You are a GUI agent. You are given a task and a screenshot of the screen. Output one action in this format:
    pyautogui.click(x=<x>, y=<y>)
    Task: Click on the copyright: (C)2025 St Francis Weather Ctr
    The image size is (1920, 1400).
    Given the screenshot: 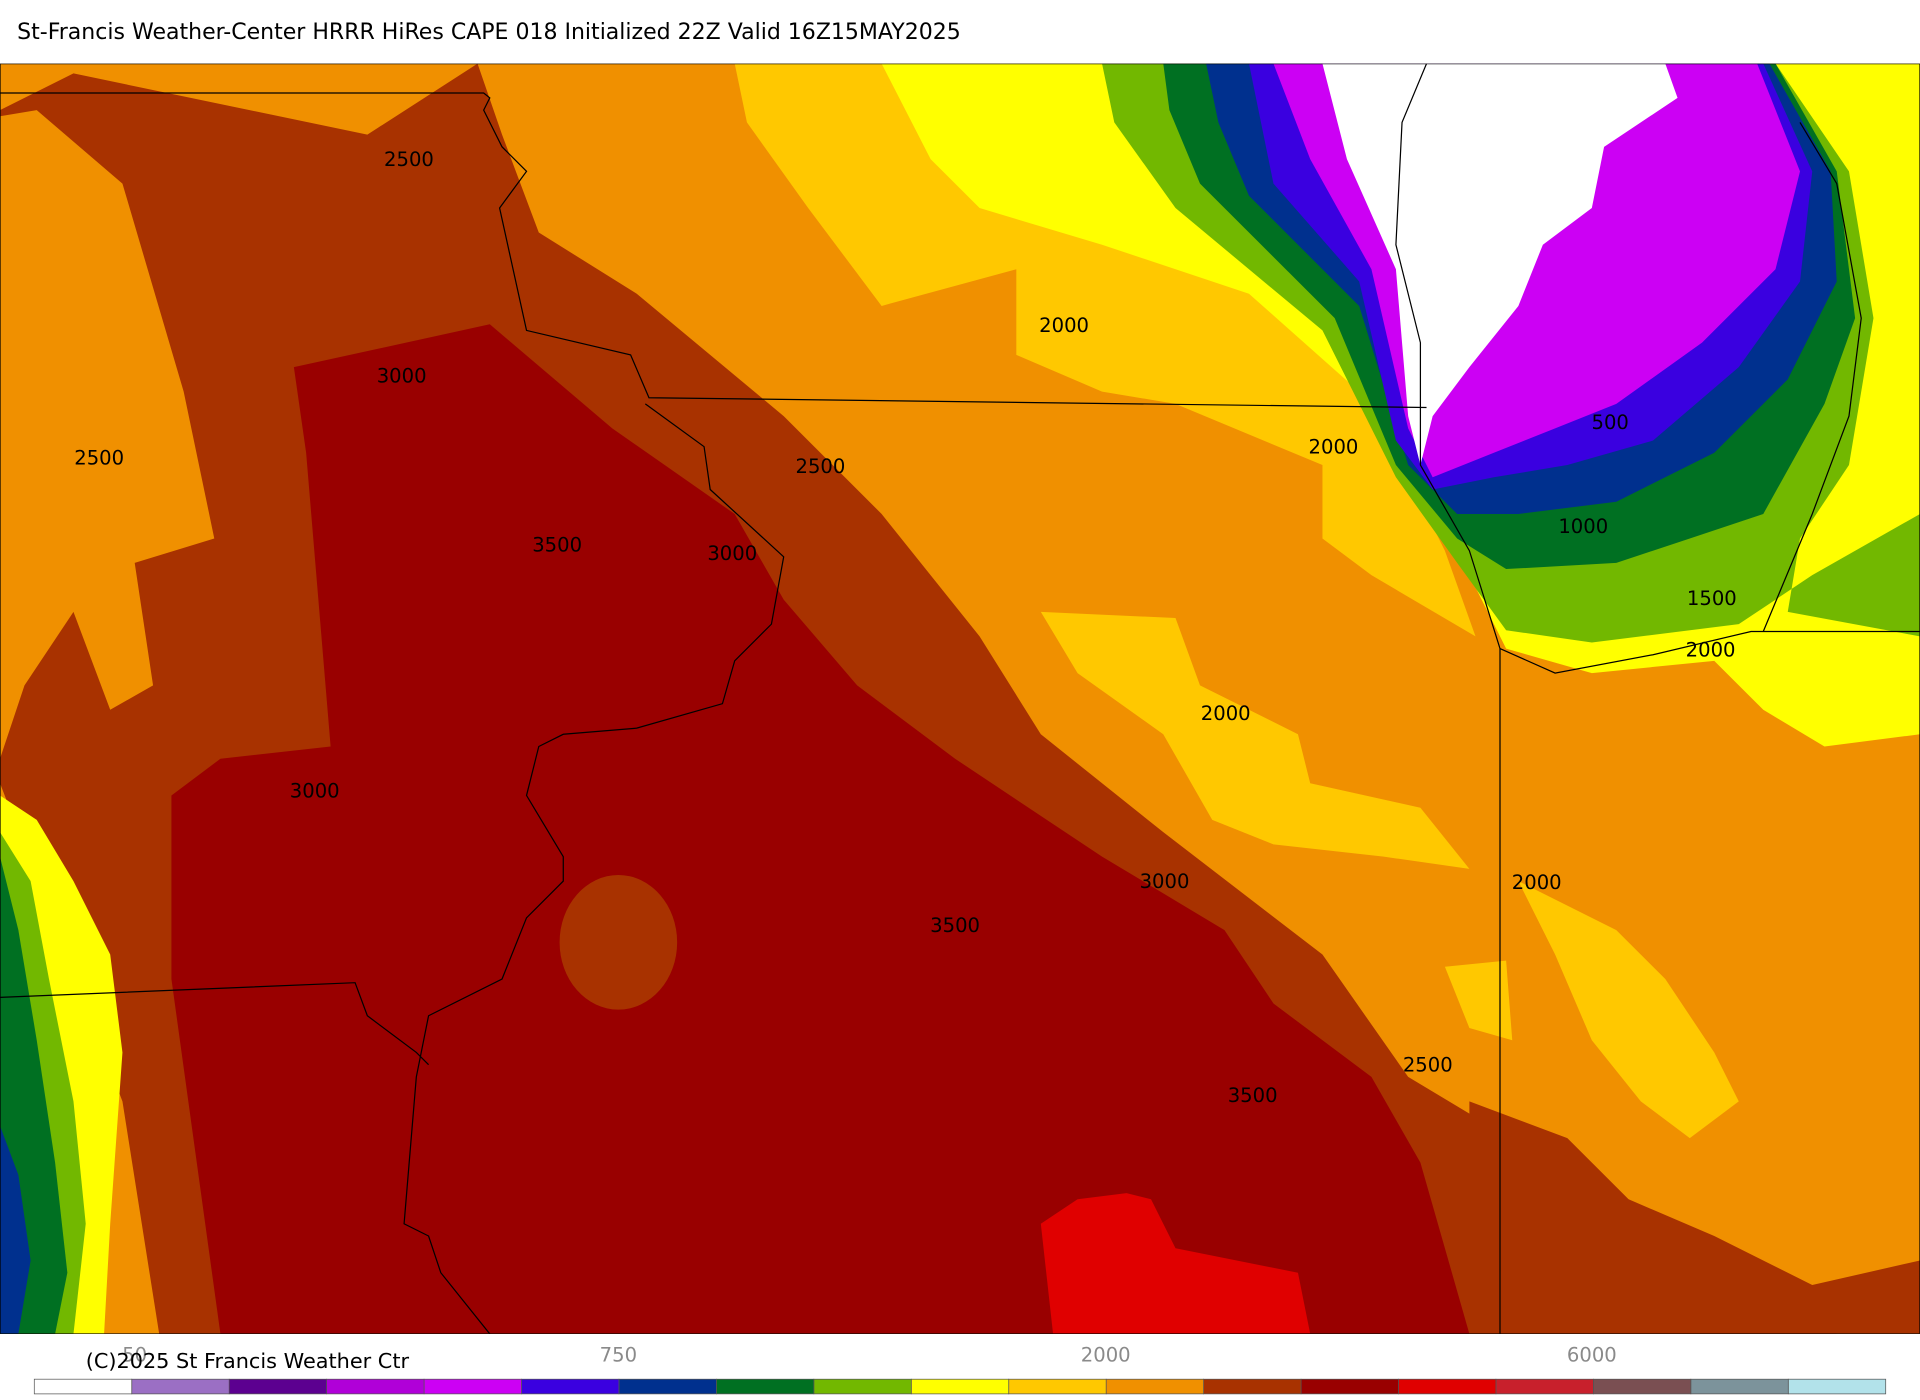 What is the action you would take?
    pyautogui.click(x=248, y=1361)
    